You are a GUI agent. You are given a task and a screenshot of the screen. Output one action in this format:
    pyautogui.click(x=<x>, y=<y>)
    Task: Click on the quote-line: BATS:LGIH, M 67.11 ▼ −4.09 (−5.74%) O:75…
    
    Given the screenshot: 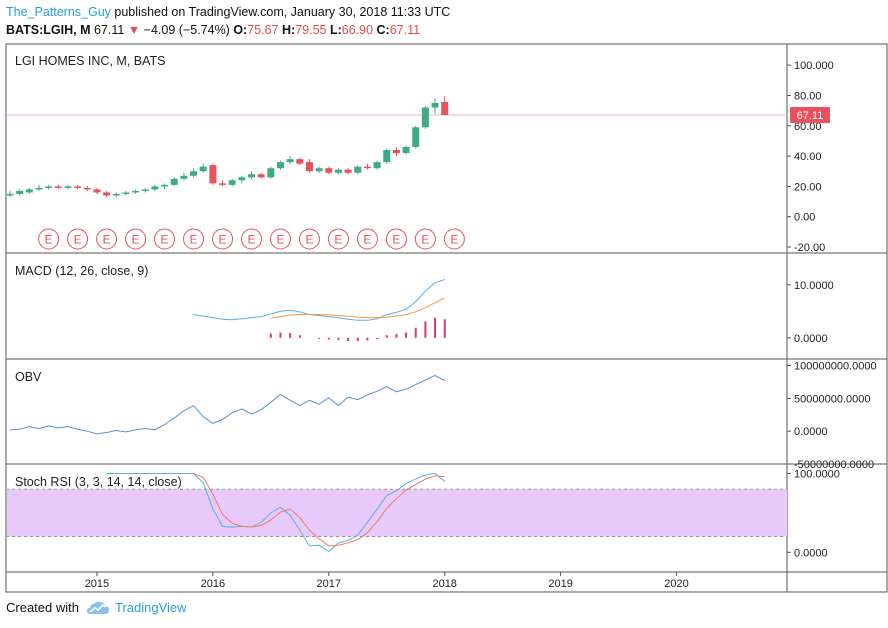 What is the action you would take?
    pyautogui.click(x=444, y=30)
    